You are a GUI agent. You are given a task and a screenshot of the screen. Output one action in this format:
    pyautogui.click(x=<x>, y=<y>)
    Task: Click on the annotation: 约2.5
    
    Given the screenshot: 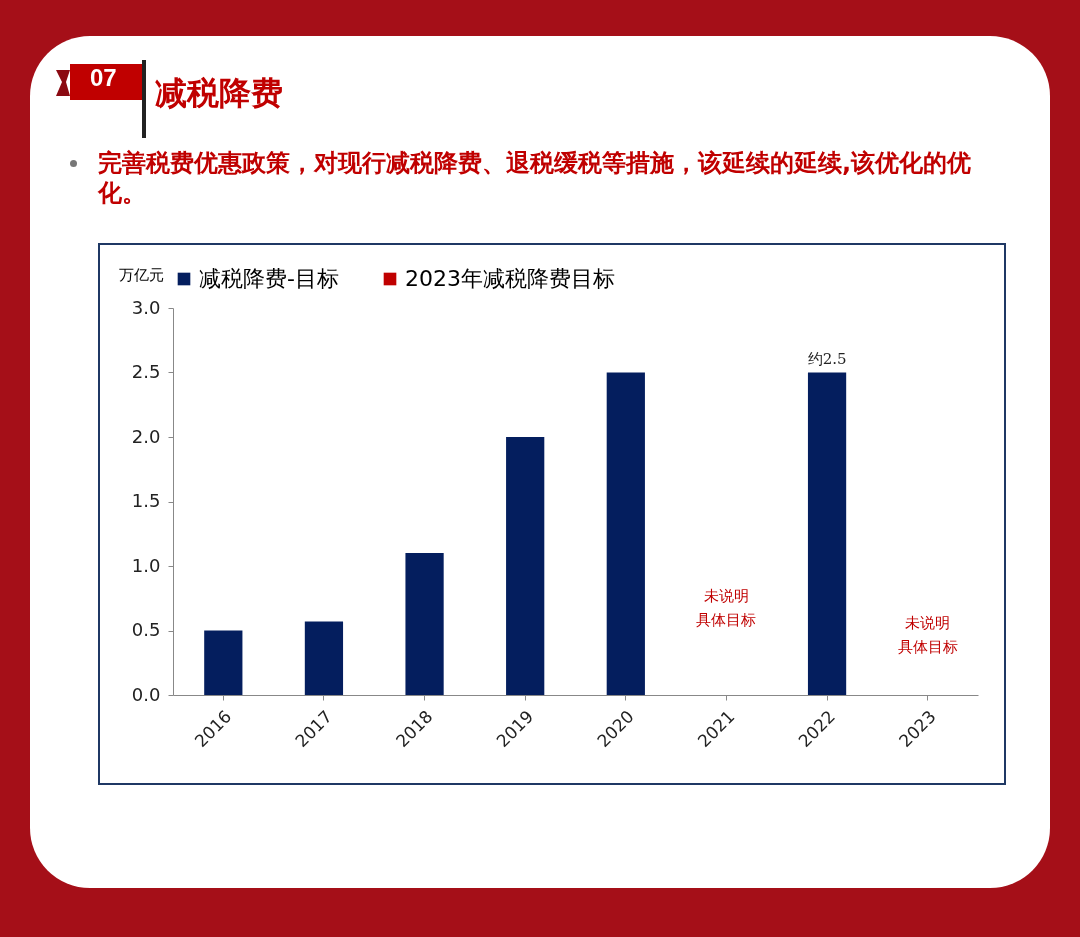 What is the action you would take?
    pyautogui.click(x=827, y=358)
    